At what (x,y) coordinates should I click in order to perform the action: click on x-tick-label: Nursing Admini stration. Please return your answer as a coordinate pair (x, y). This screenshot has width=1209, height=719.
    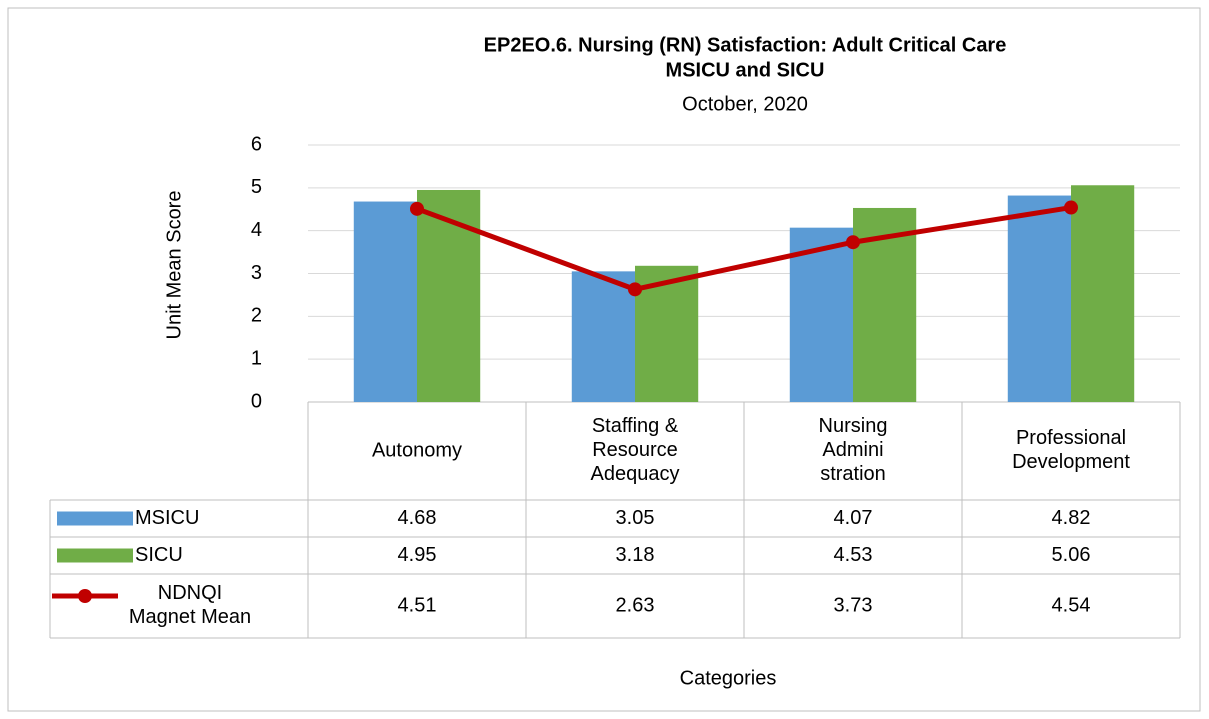
    Looking at the image, I should click on (853, 450).